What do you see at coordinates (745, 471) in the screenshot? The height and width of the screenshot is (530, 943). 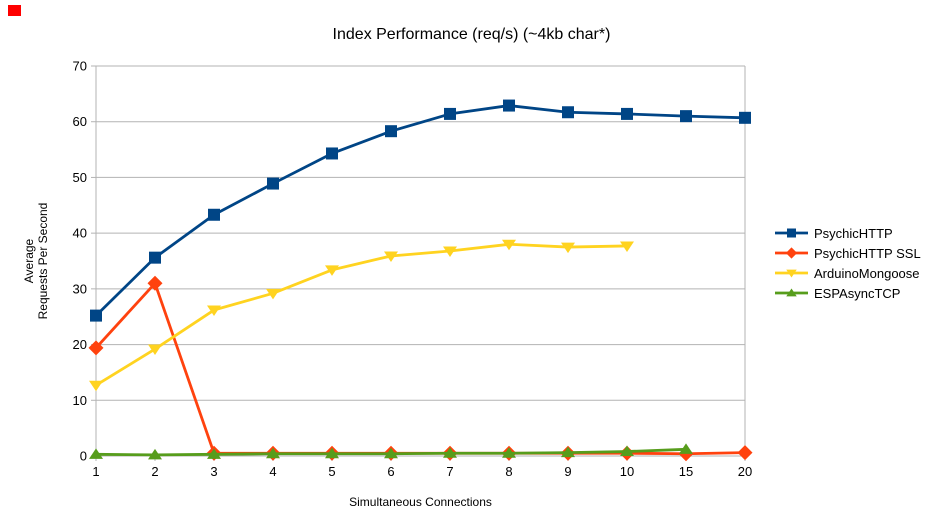 I see `x-tick-label: 20` at bounding box center [745, 471].